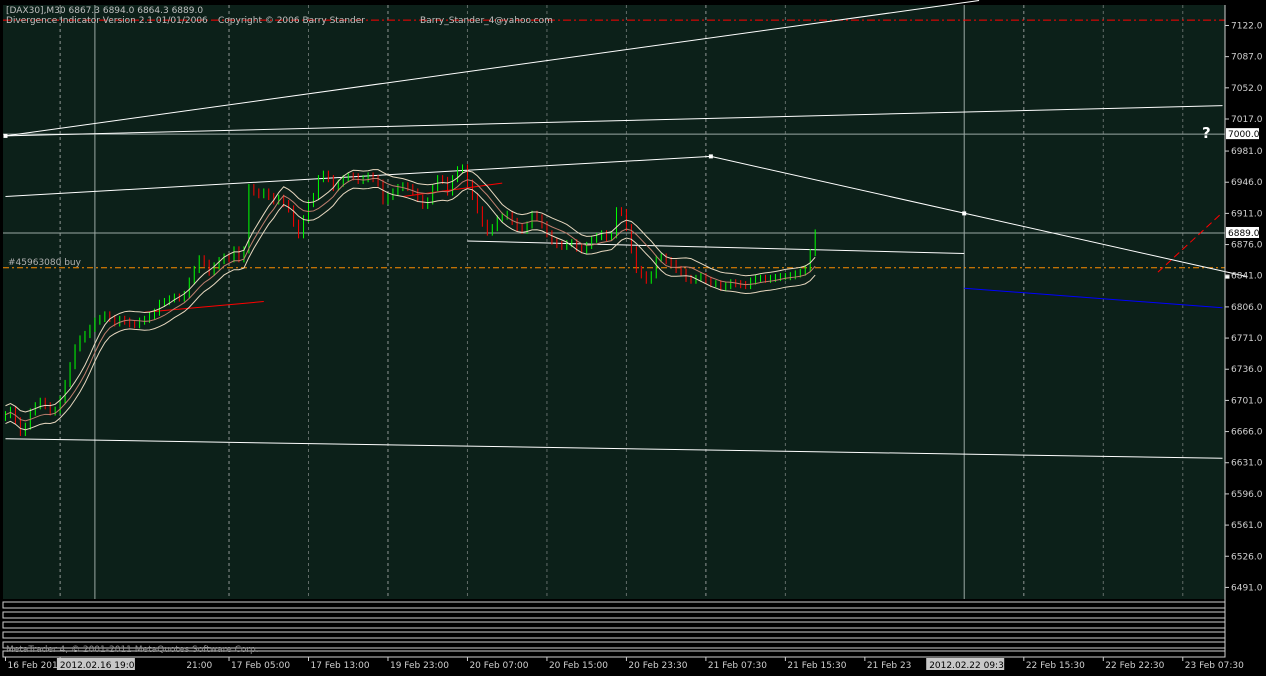 This screenshot has width=1266, height=676. I want to click on support-line, so click(1093, 298).